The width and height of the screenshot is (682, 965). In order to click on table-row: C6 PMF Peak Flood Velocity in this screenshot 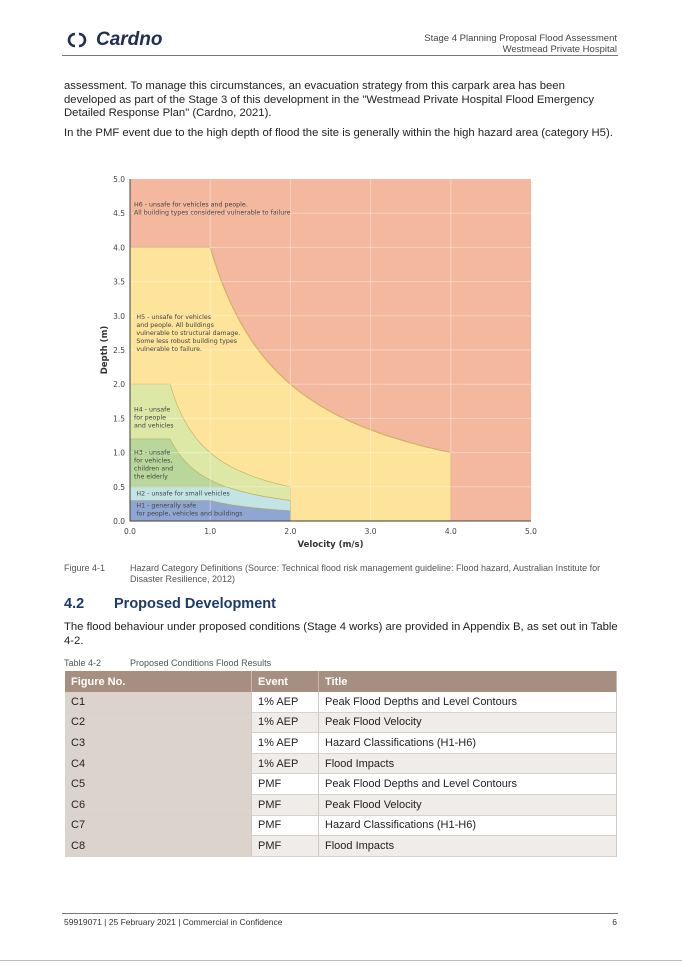, I will do `click(341, 805)`.